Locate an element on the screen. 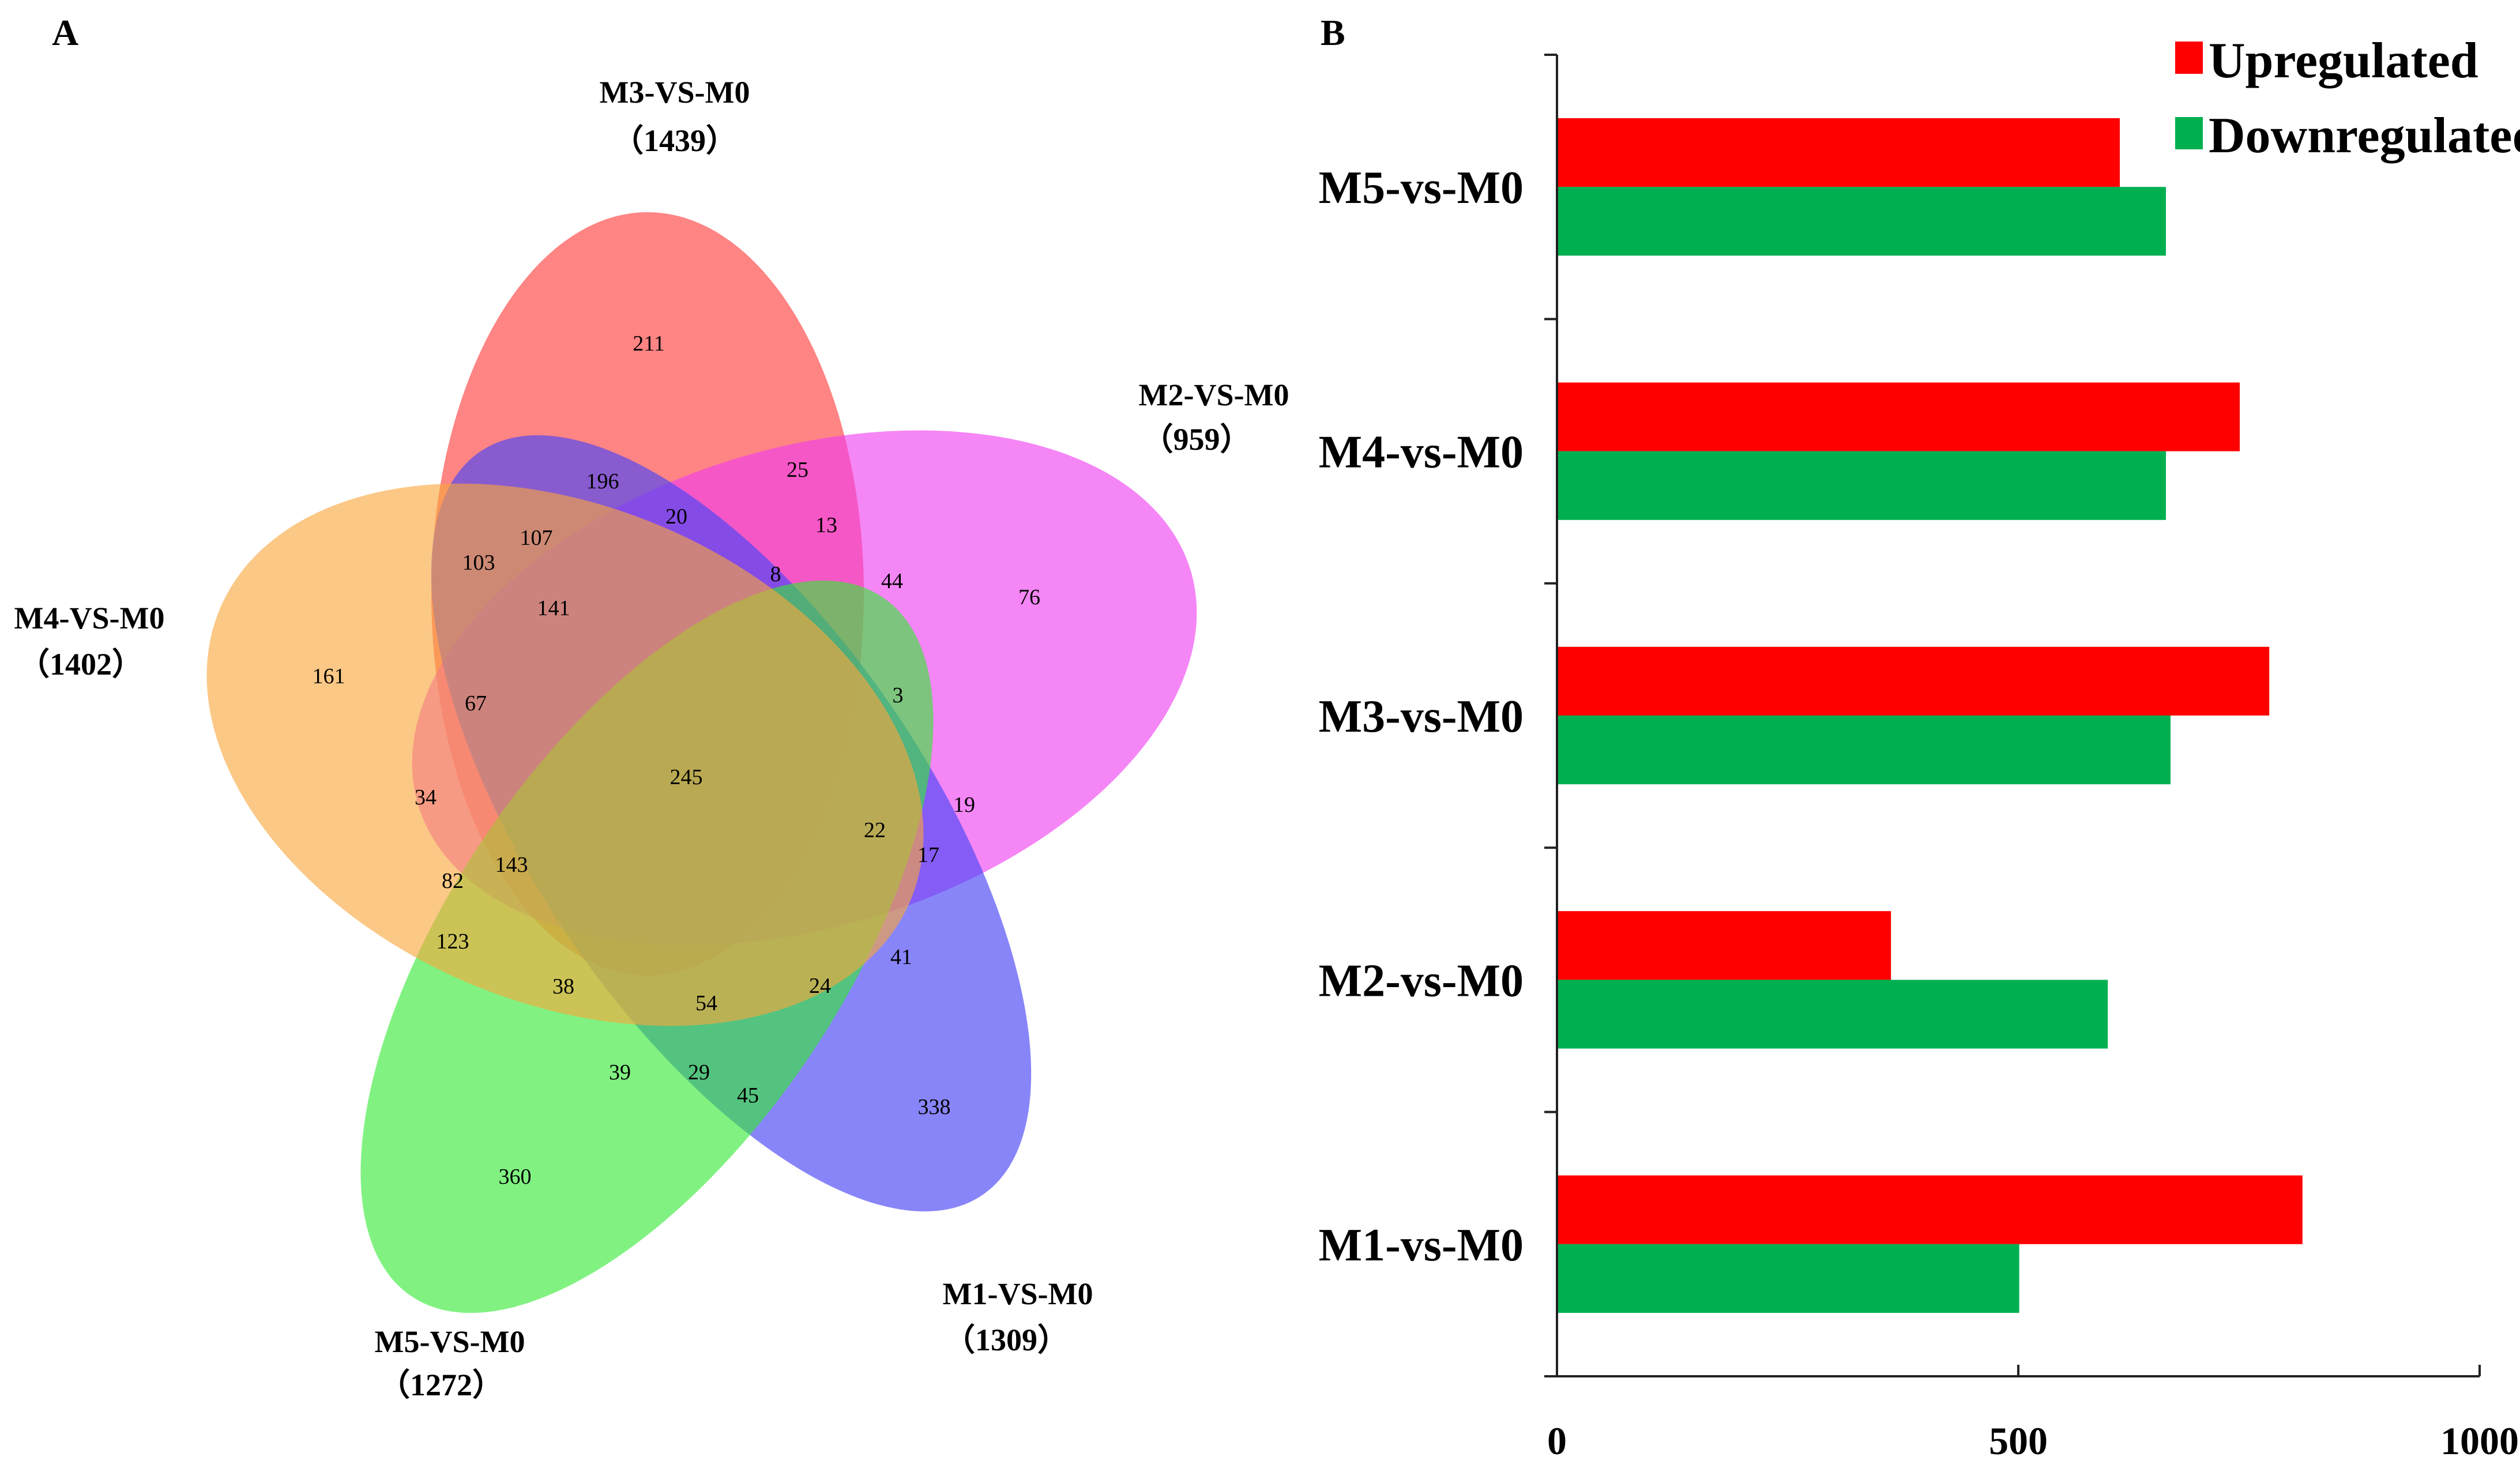 Image resolution: width=2520 pixels, height=1472 pixels. venn-count: 24 is located at coordinates (820, 986).